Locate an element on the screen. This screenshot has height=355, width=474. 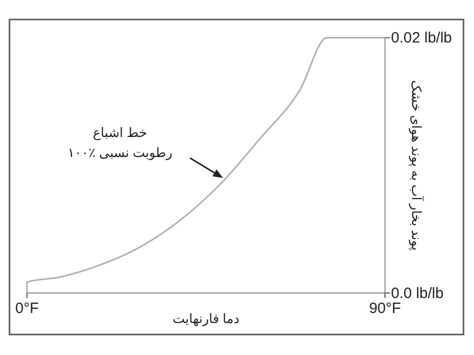
x-axis-title: دما فارنهایت is located at coordinates (206, 319).